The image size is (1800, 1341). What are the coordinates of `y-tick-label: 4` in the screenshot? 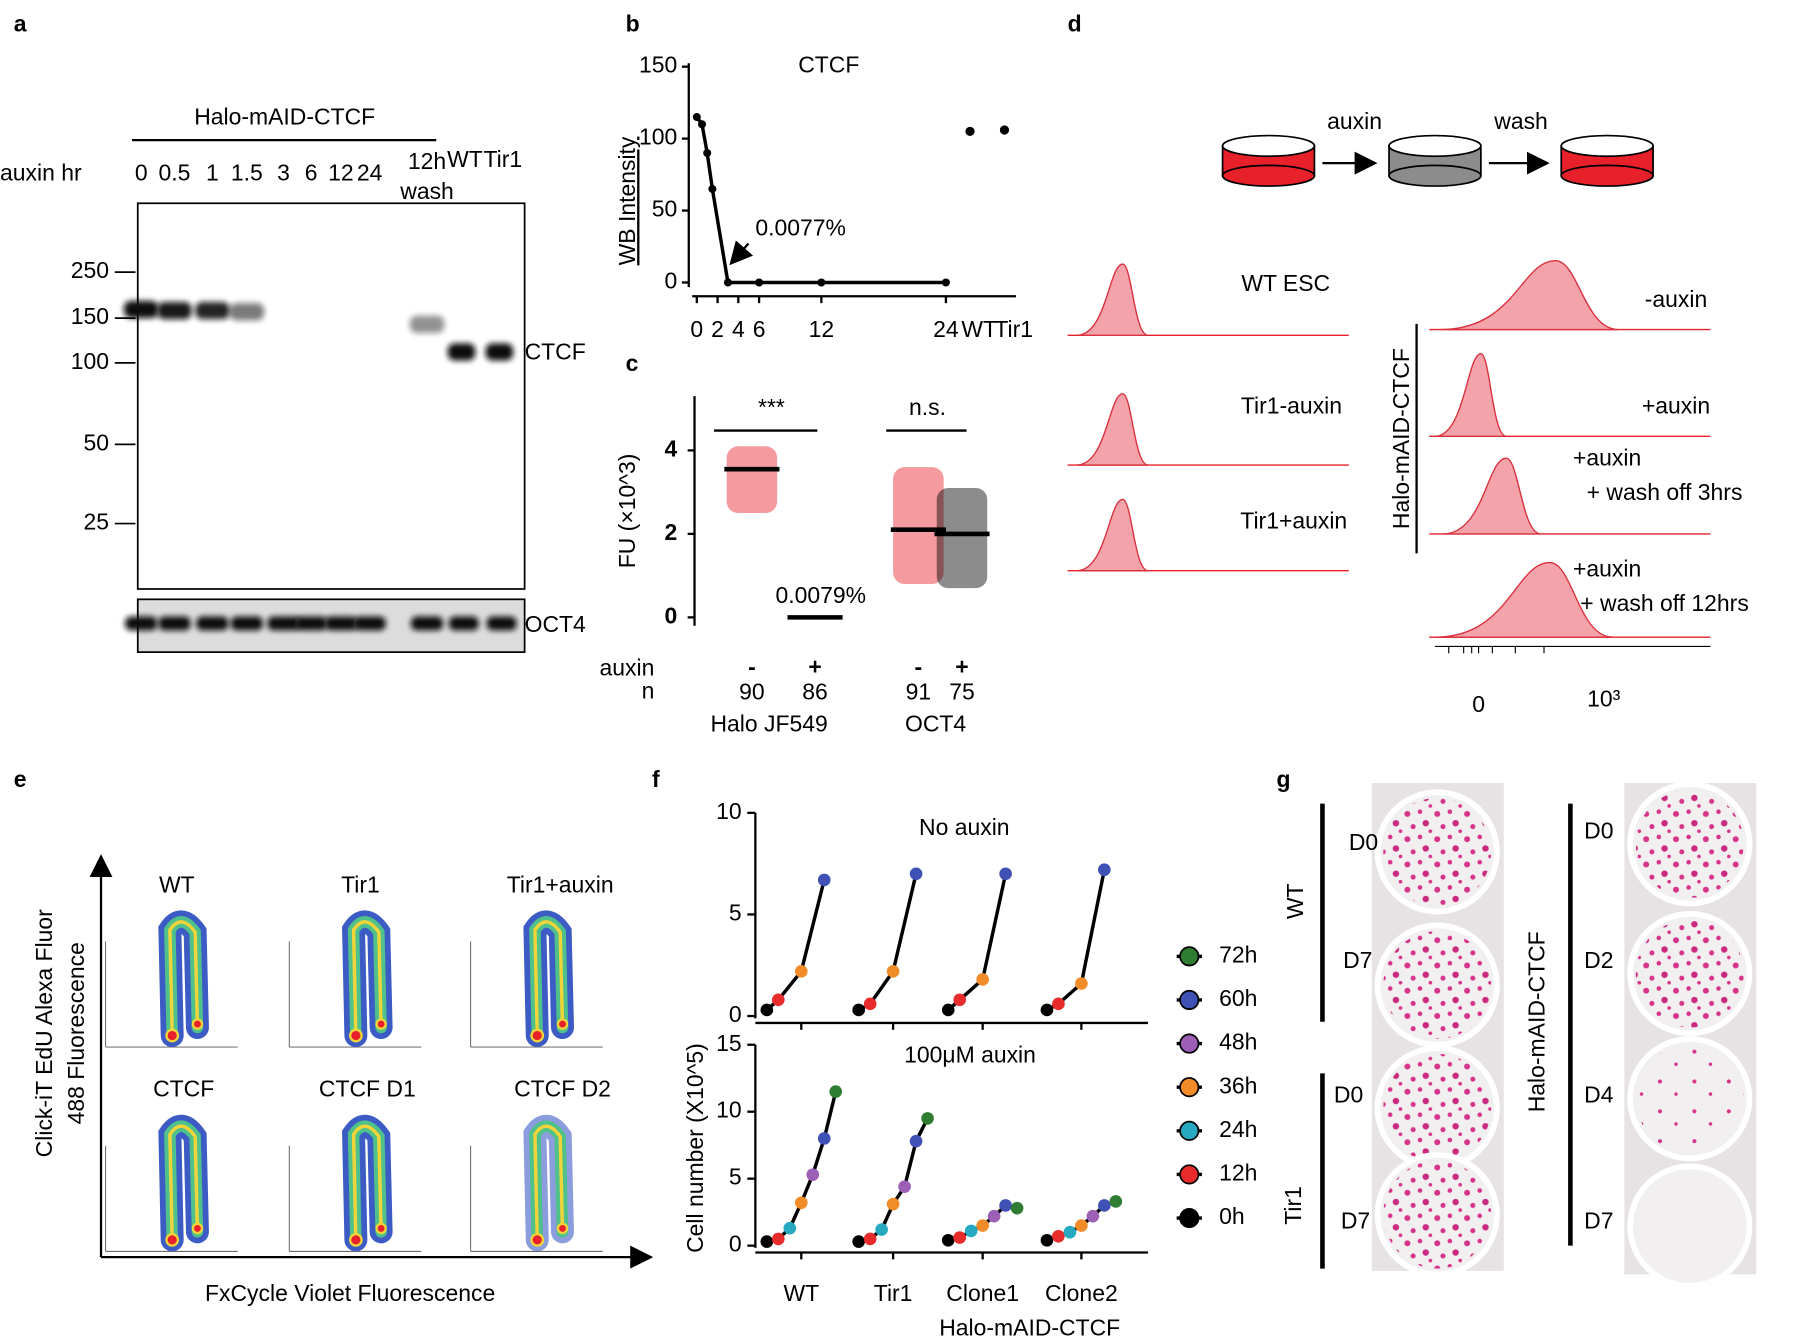 It's located at (671, 448).